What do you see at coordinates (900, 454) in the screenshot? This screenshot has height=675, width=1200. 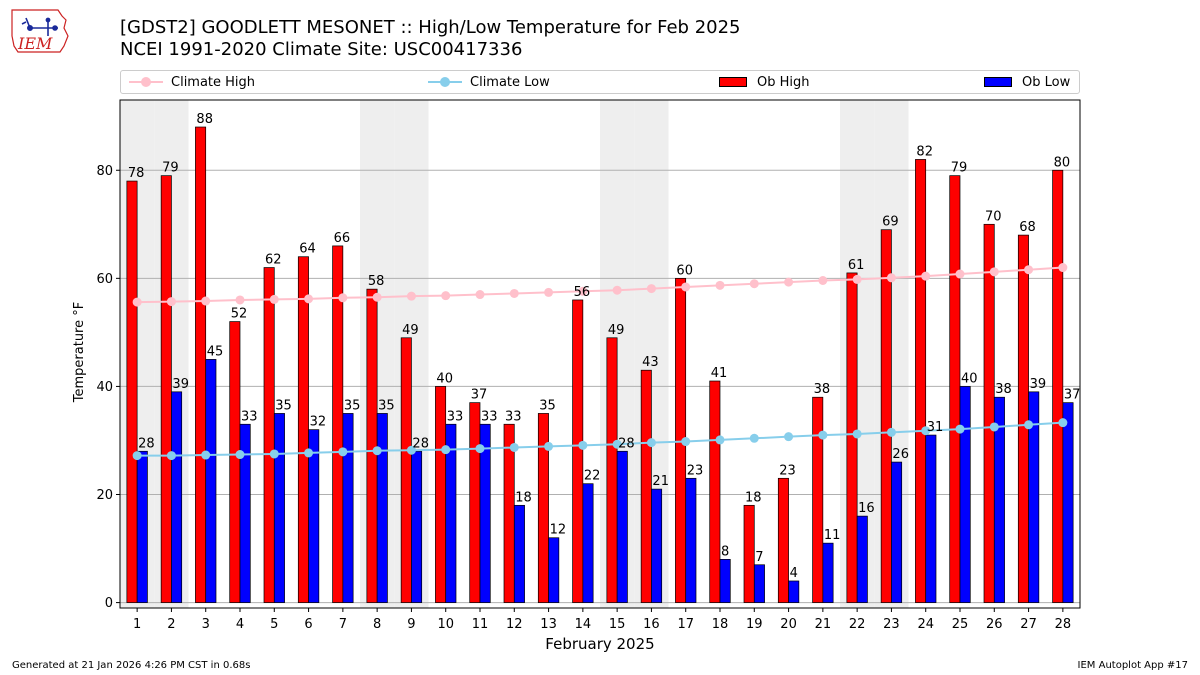 I see `ob-low-label-day-23: 26` at bounding box center [900, 454].